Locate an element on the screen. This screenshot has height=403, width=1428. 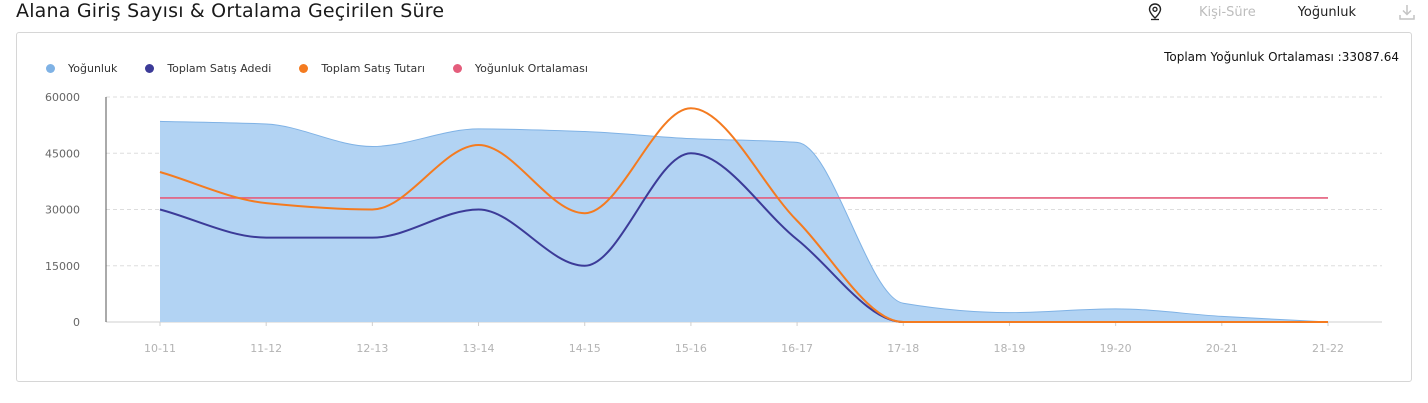
x-tick-label: 20-21 is located at coordinates (1222, 348).